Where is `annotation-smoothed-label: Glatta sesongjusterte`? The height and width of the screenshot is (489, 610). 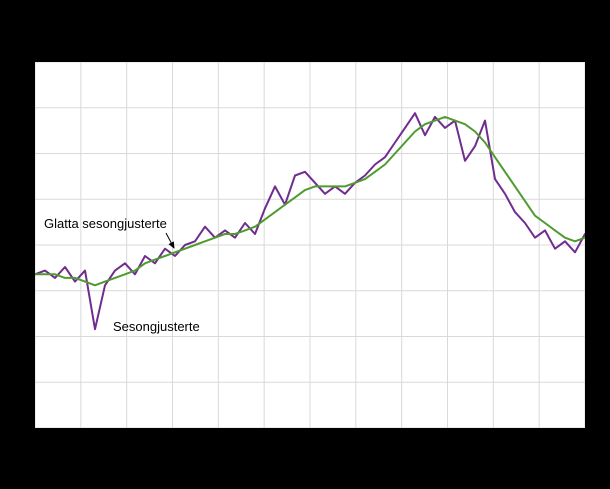
annotation-smoothed-label: Glatta sesongjusterte is located at coordinates (105, 223).